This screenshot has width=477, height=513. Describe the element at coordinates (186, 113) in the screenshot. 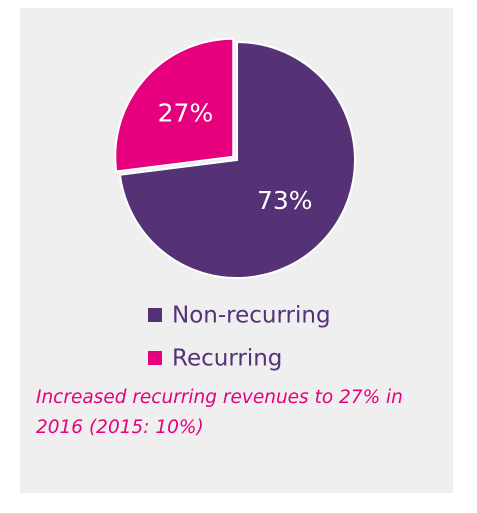

I see `slice-label: 27%` at that location.